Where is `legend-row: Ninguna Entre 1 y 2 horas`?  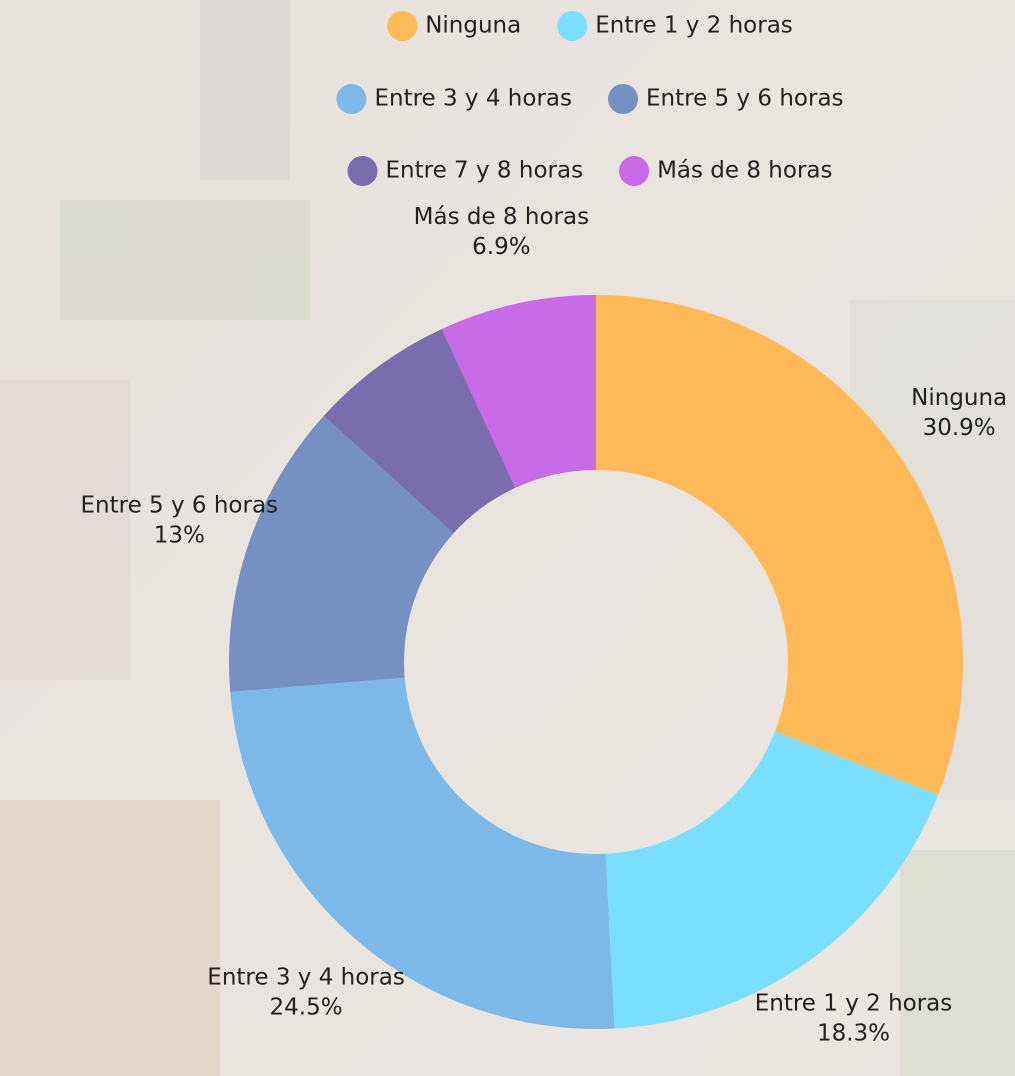
legend-row: Ninguna Entre 1 y 2 horas is located at coordinates (590, 26).